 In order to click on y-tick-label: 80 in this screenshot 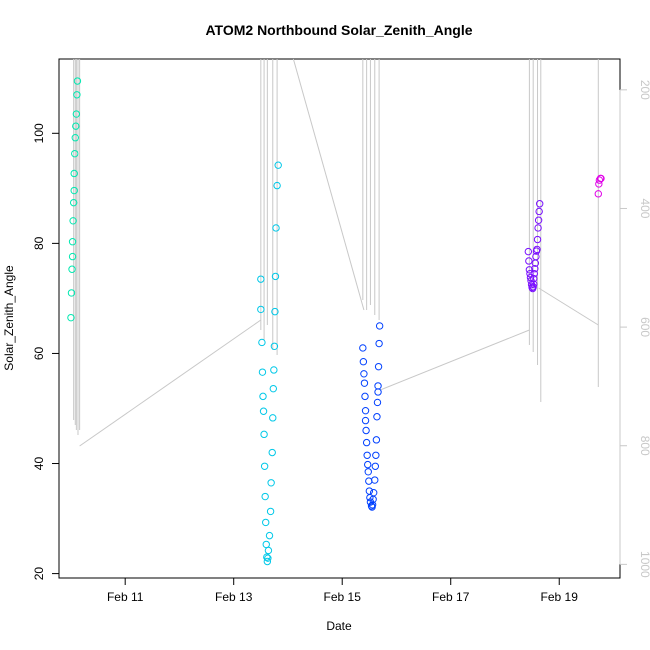, I will do `click(39, 243)`.